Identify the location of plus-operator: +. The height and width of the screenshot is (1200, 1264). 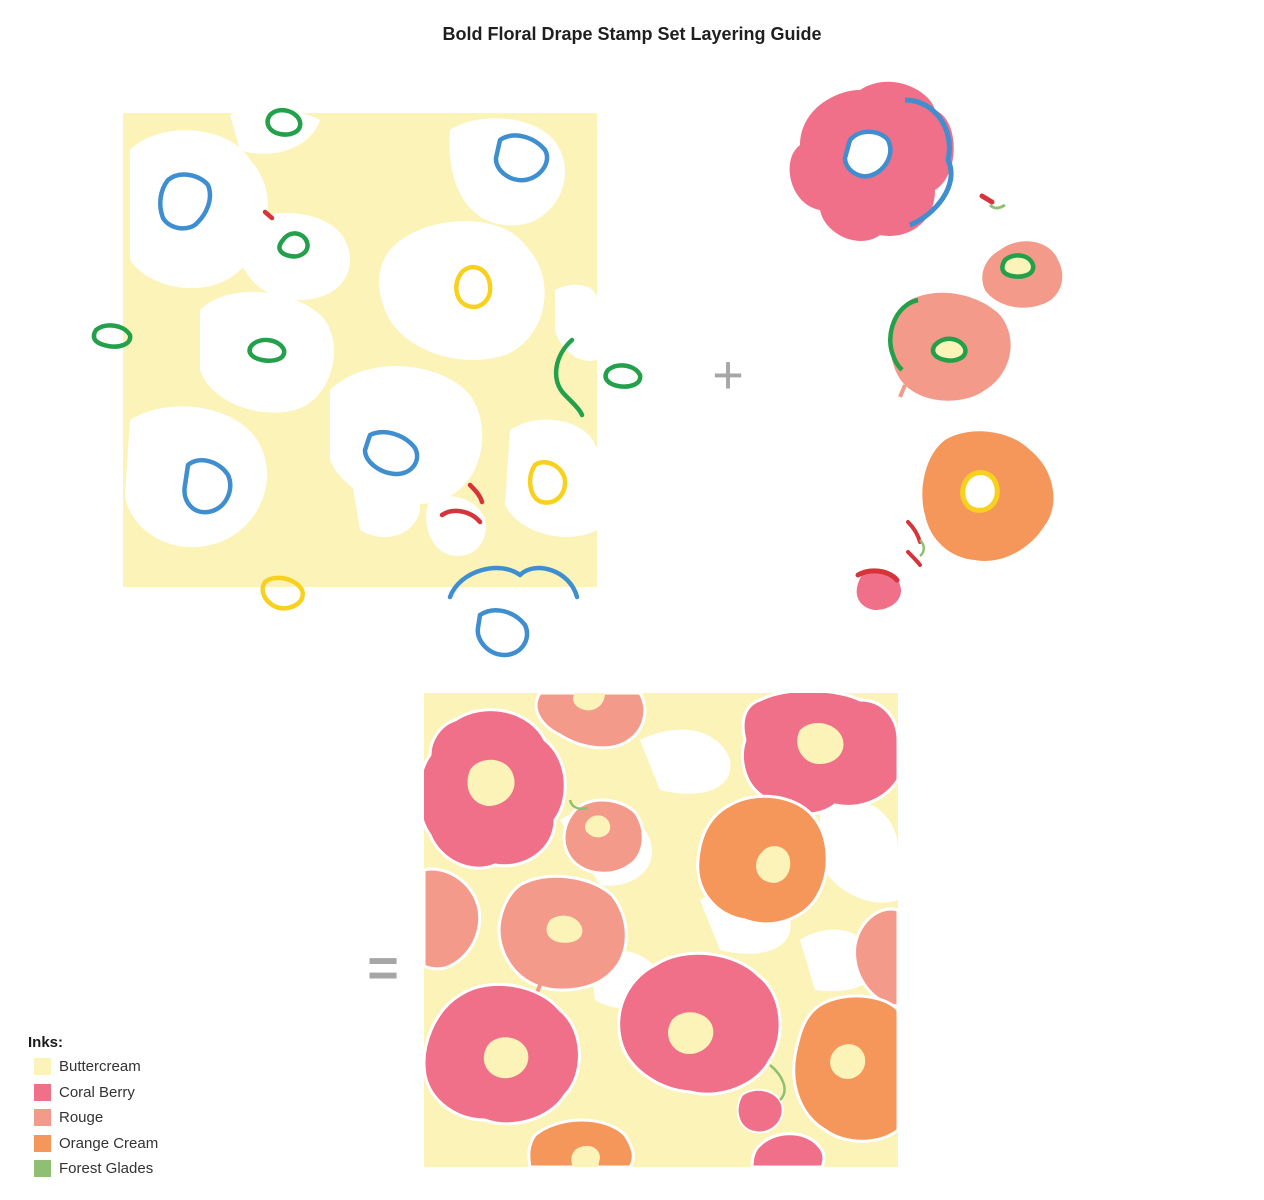
(728, 375).